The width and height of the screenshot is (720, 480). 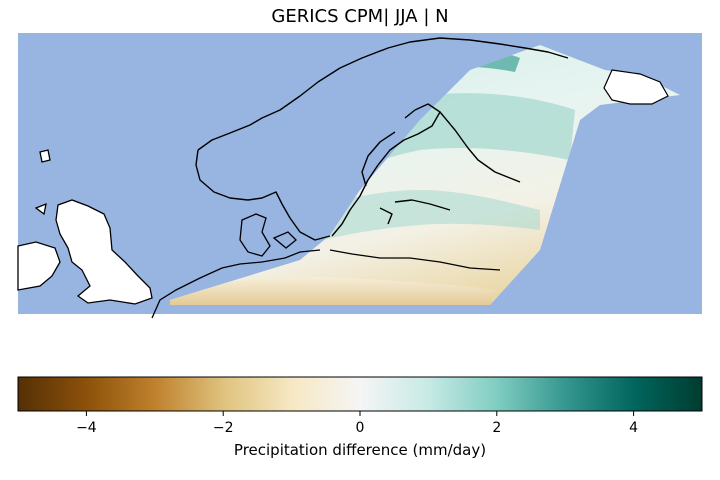 What do you see at coordinates (360, 428) in the screenshot?
I see `colorbar-tick-label: 0` at bounding box center [360, 428].